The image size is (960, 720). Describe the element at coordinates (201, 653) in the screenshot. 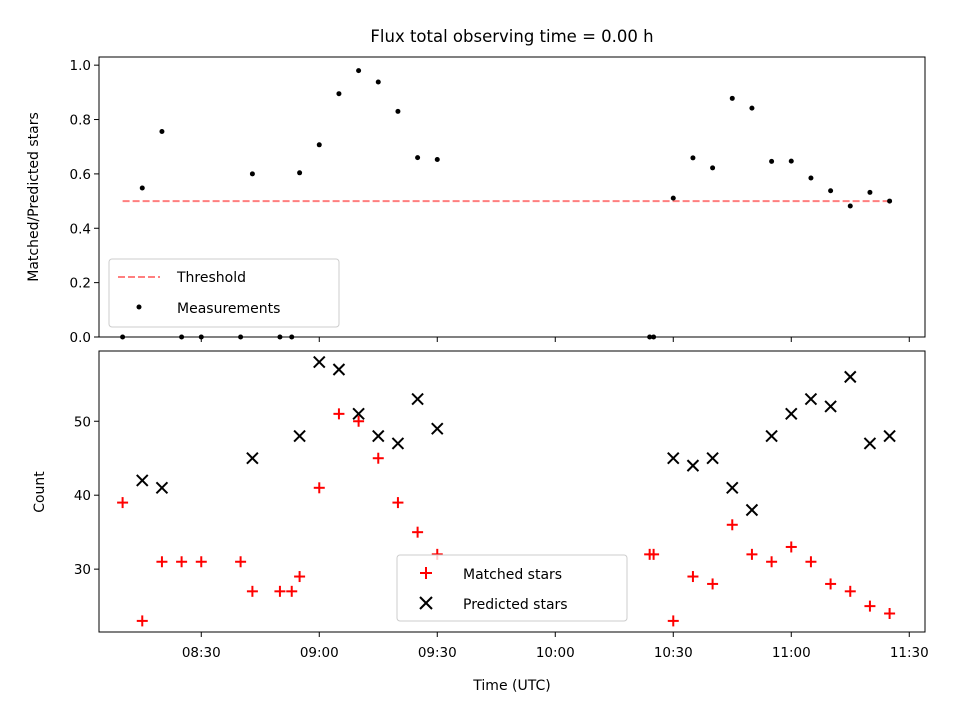

I see `count-x-tick-label: 08:30` at that location.